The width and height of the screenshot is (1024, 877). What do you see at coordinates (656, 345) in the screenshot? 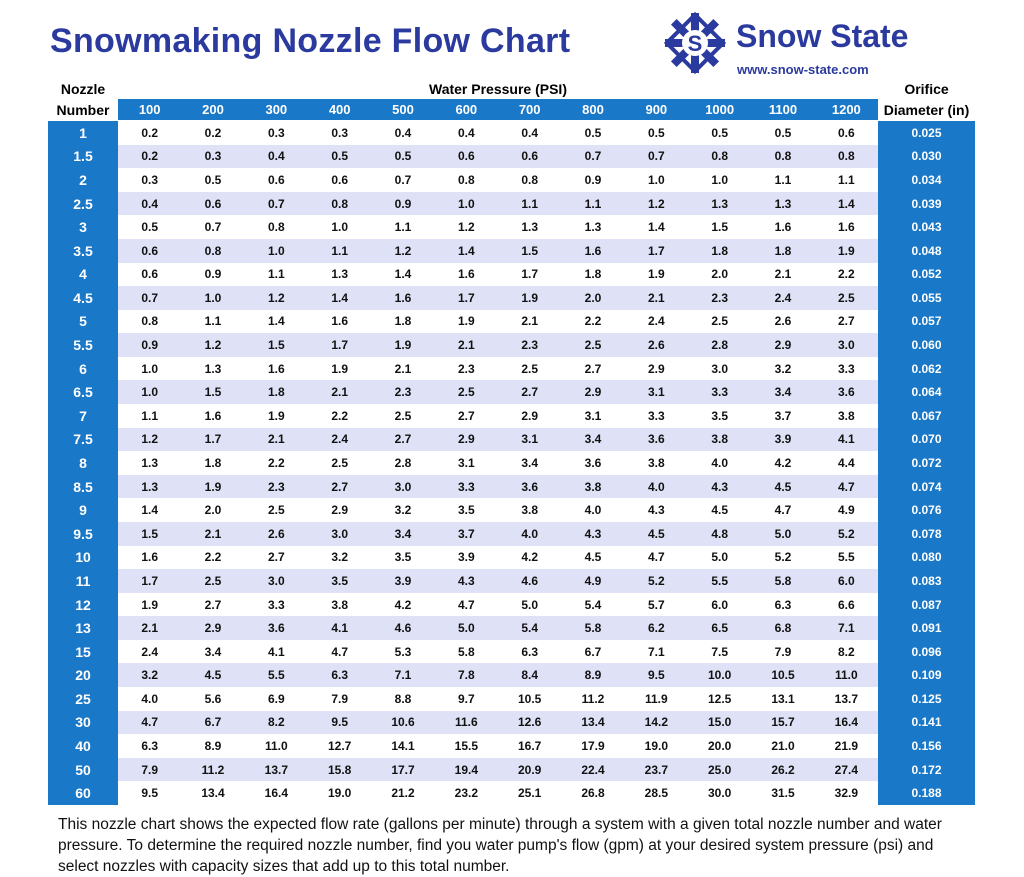
I see `flow-value: 2.6` at bounding box center [656, 345].